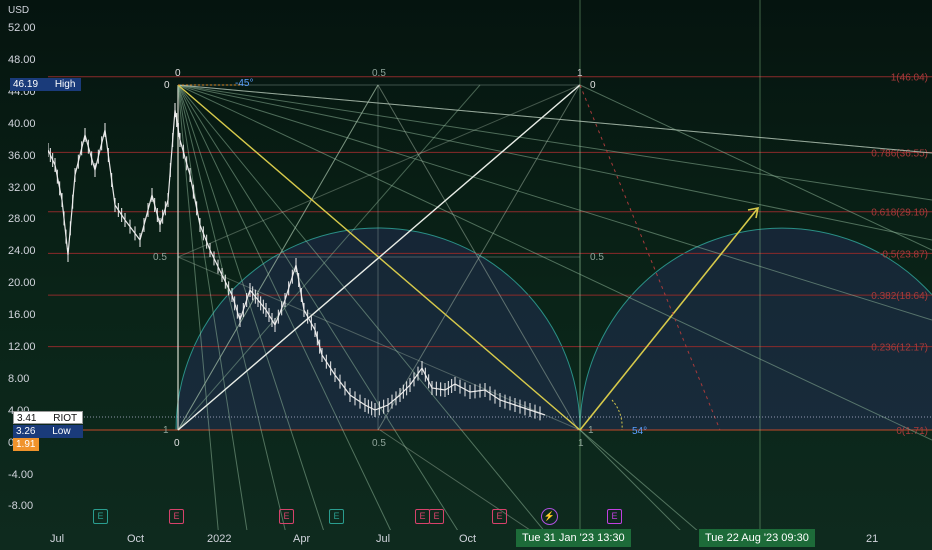  I want to click on low-price-value: 3.26, so click(26, 431).